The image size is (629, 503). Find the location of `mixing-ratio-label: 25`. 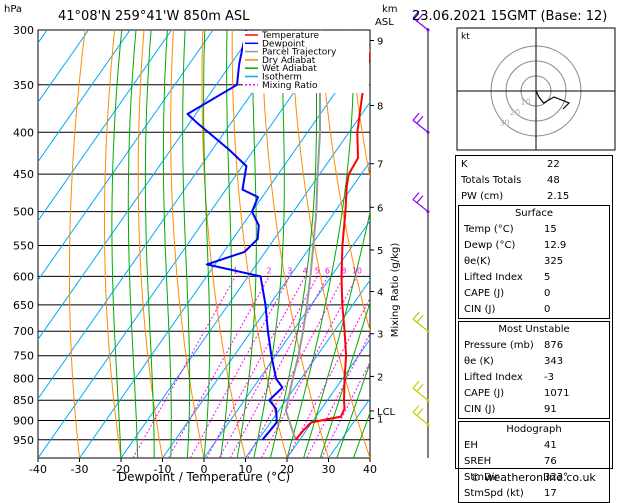

mixing-ratio-label: 25 is located at coordinates (413, 270).